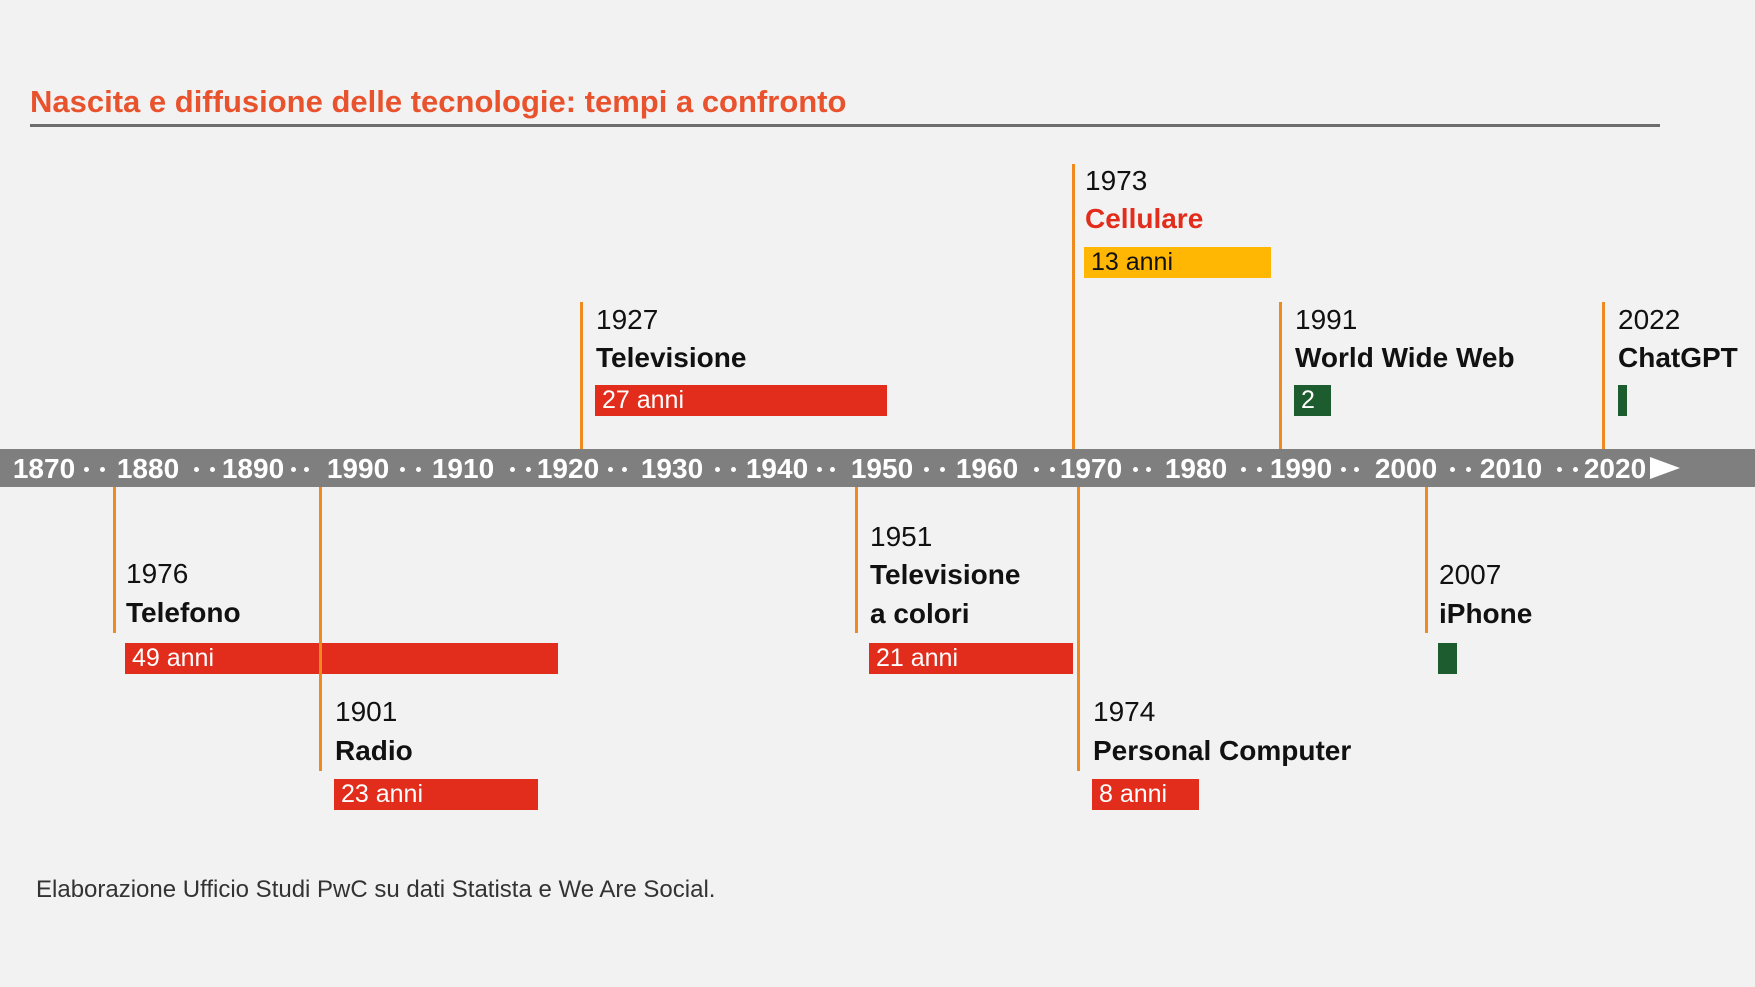 The width and height of the screenshot is (1755, 987). What do you see at coordinates (463, 468) in the screenshot?
I see `axis-tick-label: 1910` at bounding box center [463, 468].